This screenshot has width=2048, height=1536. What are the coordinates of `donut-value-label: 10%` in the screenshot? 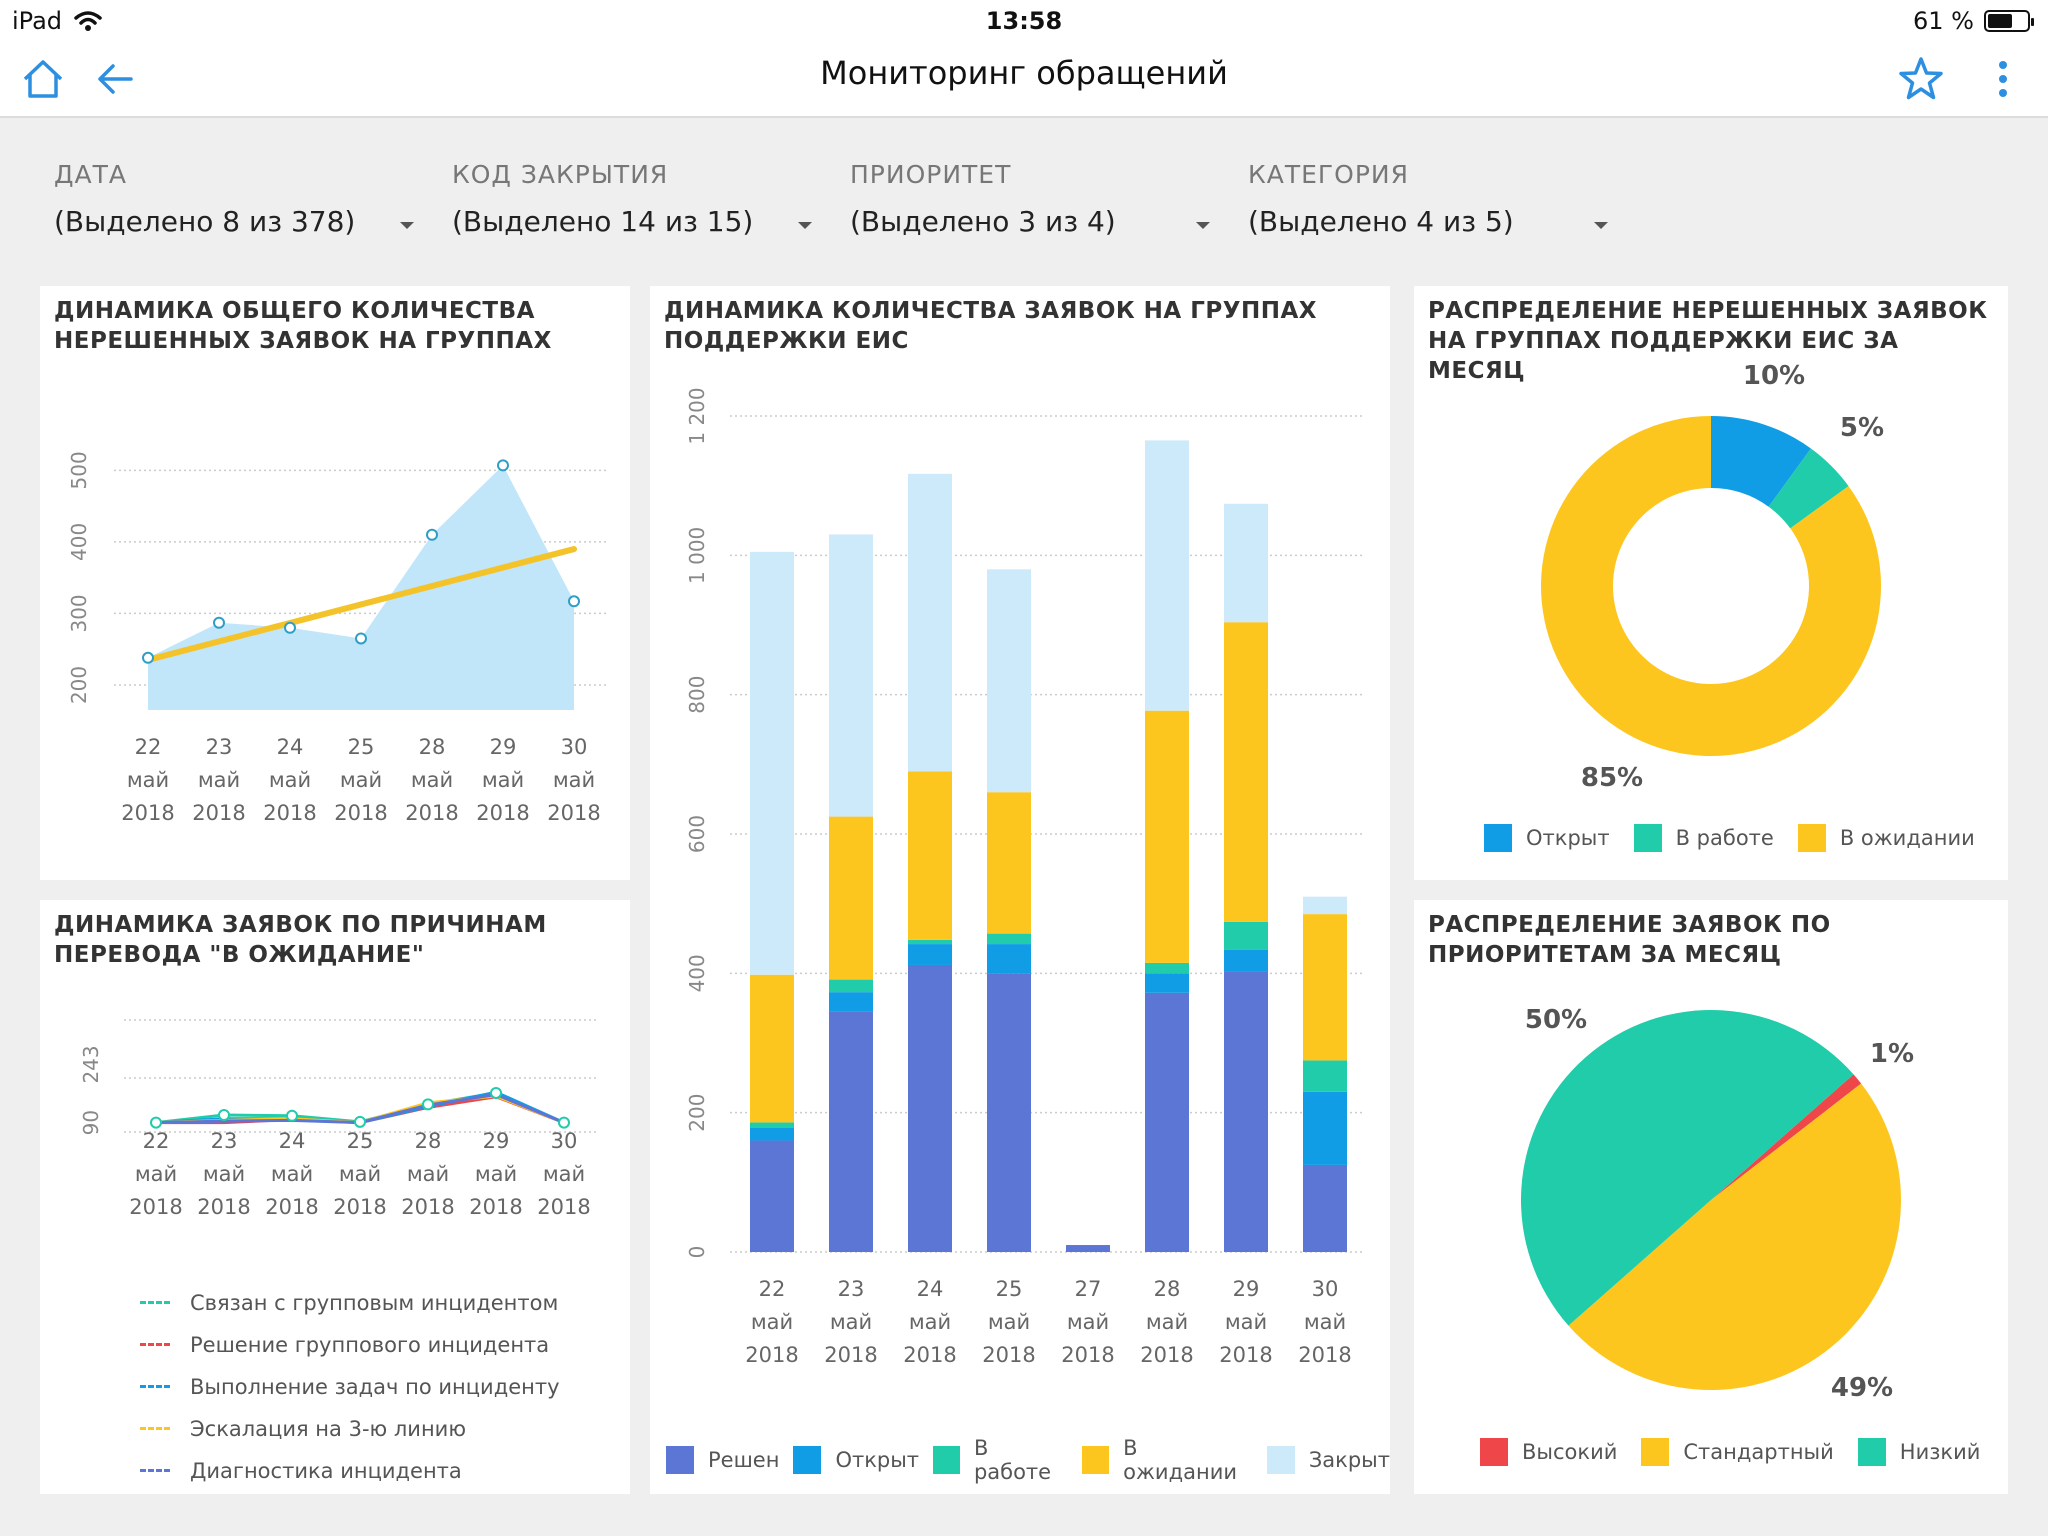 It's located at (1774, 376).